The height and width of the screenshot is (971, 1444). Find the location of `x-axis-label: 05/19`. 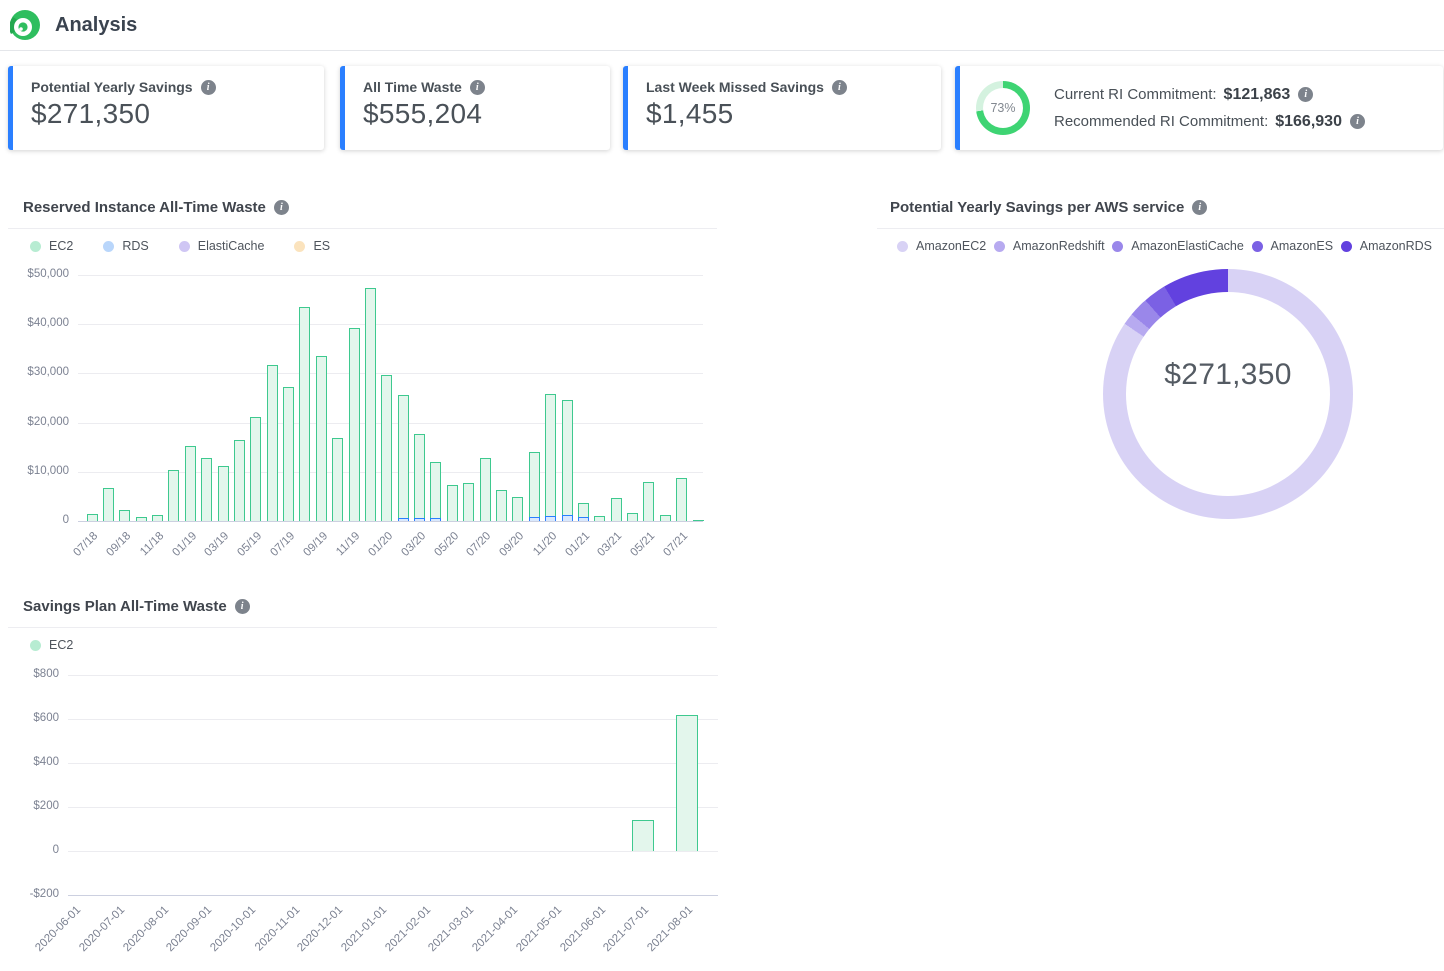

x-axis-label: 05/19 is located at coordinates (250, 544).